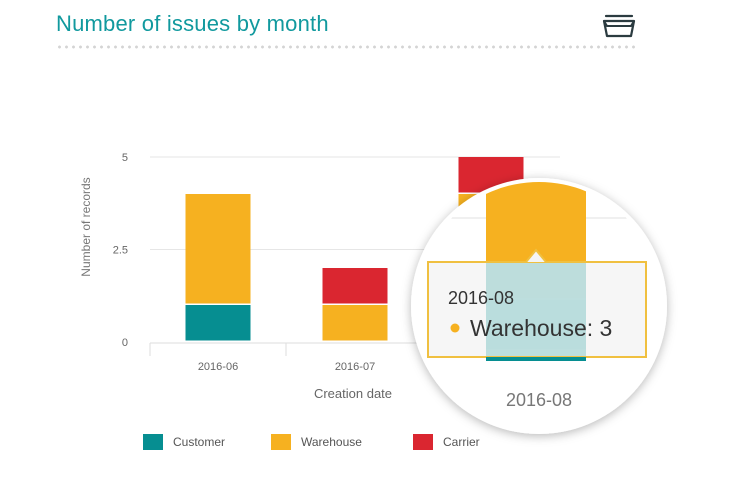  Describe the element at coordinates (281, 442) in the screenshot. I see `legend-swatch-warehouse` at that location.